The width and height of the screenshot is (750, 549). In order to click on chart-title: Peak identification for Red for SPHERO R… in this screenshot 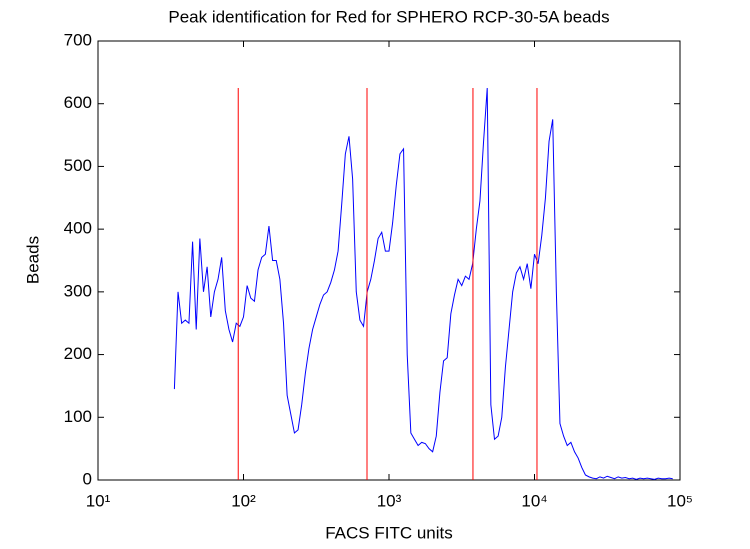, I will do `click(388, 16)`.